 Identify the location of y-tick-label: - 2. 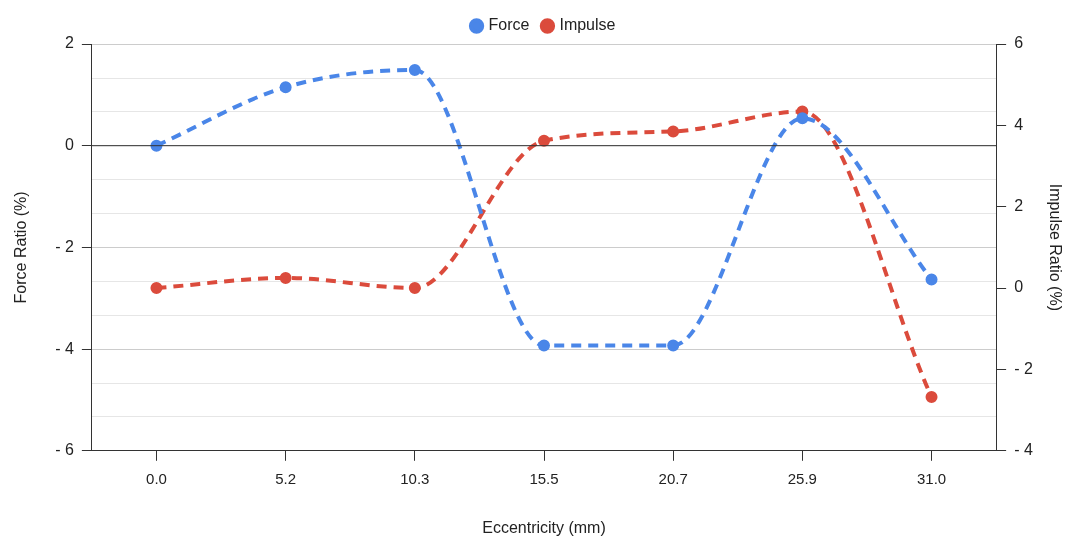
(64, 246).